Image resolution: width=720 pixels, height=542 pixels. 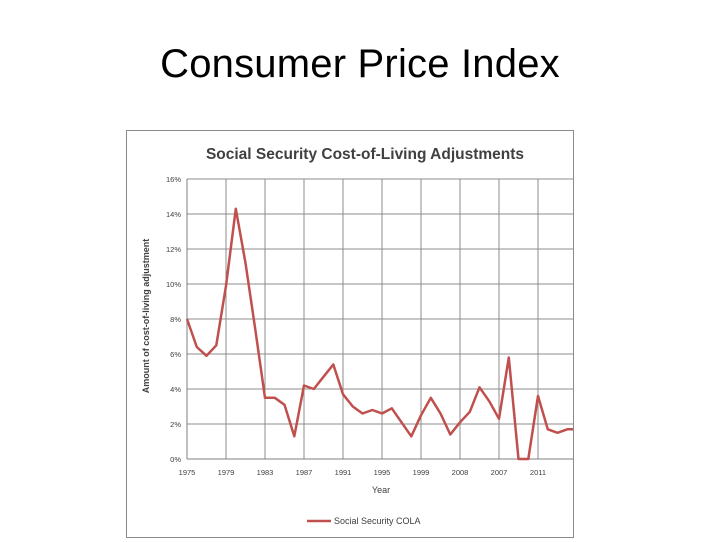 What do you see at coordinates (146, 316) in the screenshot?
I see `y-axis-label: Amount of cost-of-living adjustment` at bounding box center [146, 316].